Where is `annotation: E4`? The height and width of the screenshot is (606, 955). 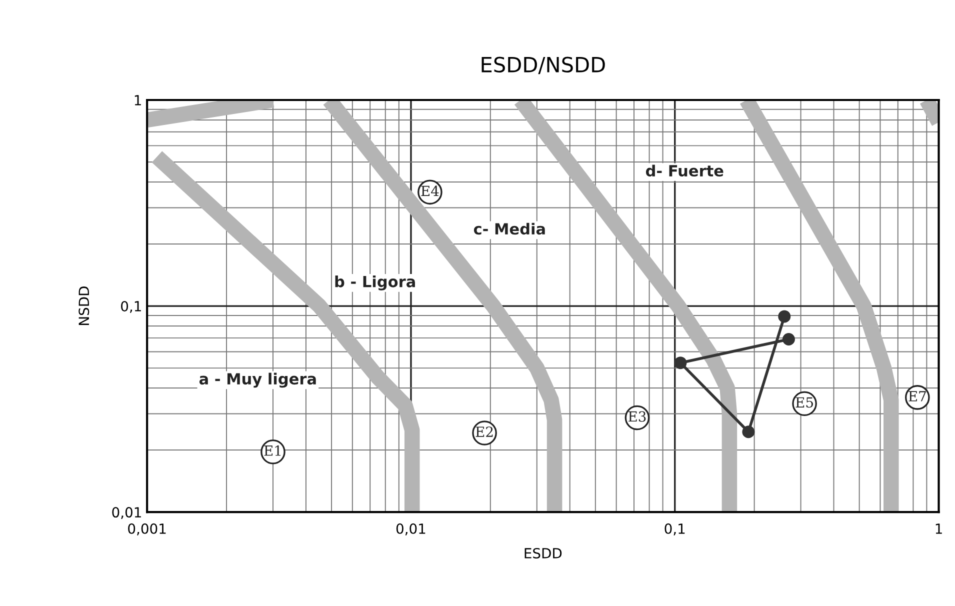
annotation: E4 is located at coordinates (430, 191).